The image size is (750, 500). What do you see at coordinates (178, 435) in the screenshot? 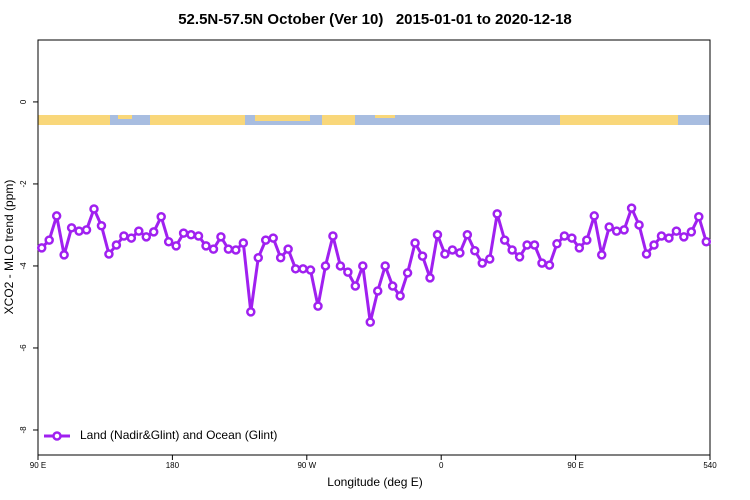
I see `legend-label: Land (Nadir&Glint) and Ocean (Glint)` at bounding box center [178, 435].